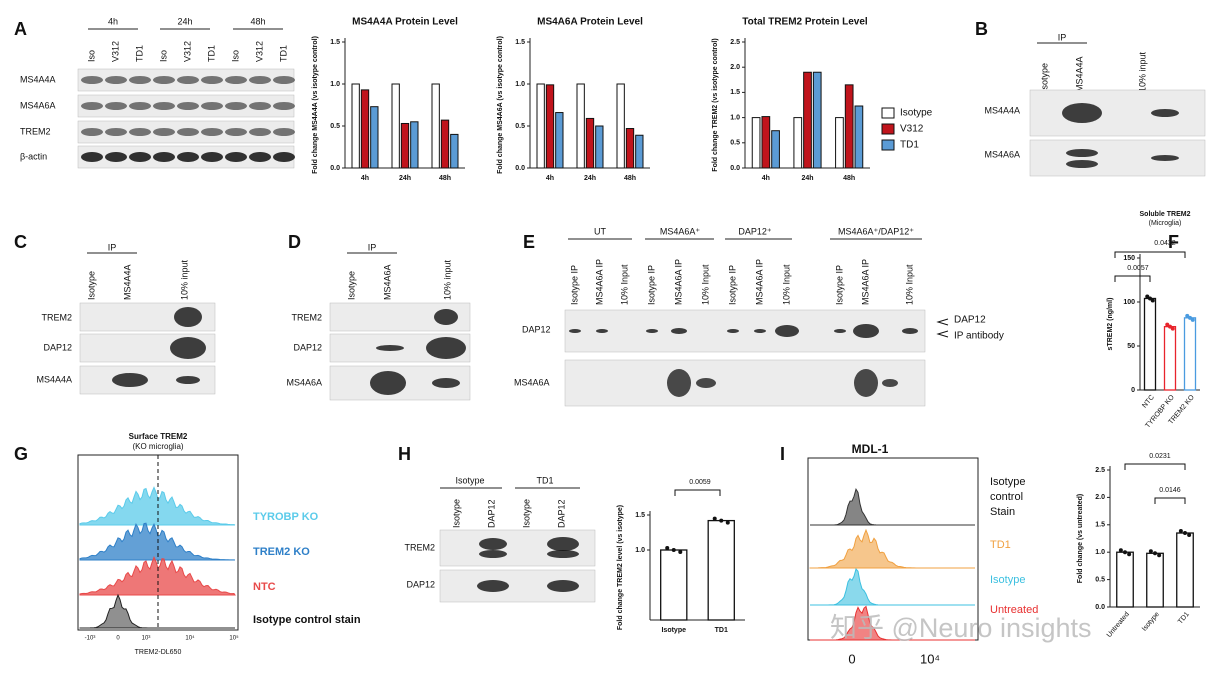 The image size is (1231, 682). What do you see at coordinates (1170, 490) in the screenshot?
I see `p-value: 0.0146` at bounding box center [1170, 490].